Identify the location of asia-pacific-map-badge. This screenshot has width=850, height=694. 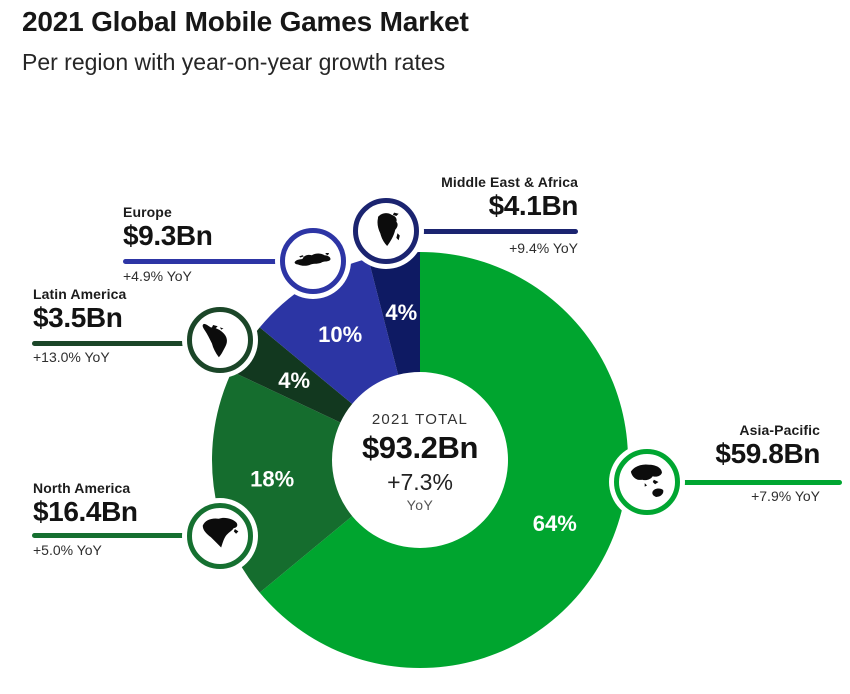
(647, 482).